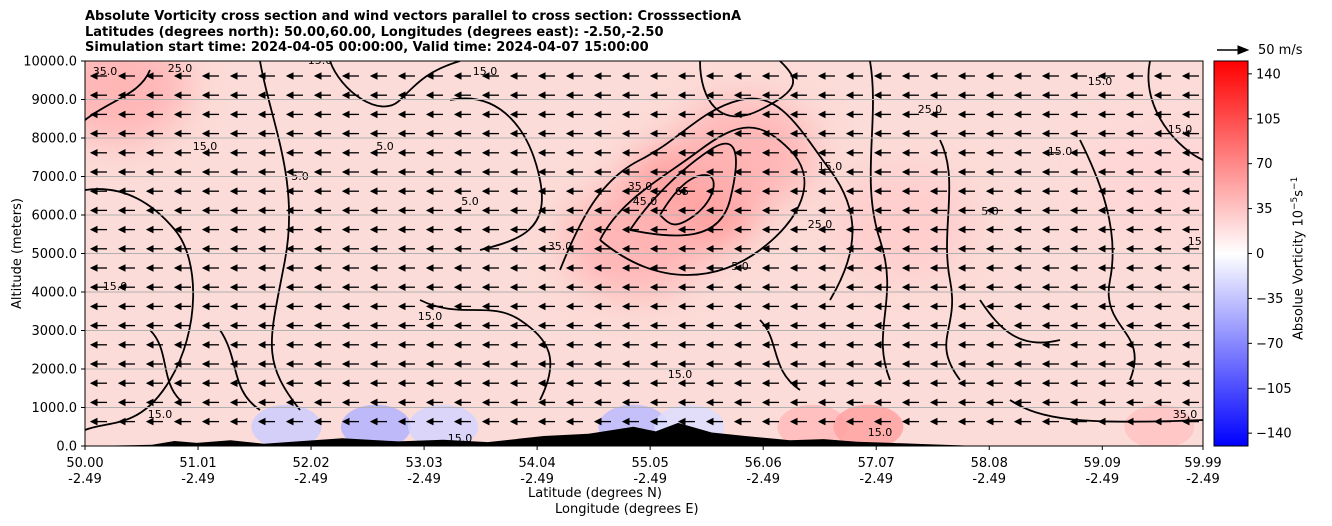  What do you see at coordinates (1060, 151) in the screenshot?
I see `contour-label-26: 15.0` at bounding box center [1060, 151].